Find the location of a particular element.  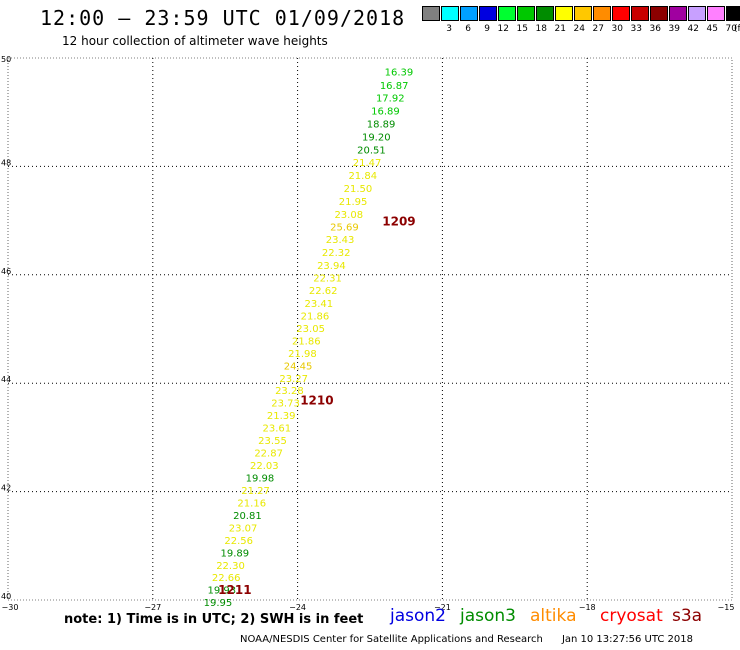

wave-height-label: 19.20 is located at coordinates (376, 138).